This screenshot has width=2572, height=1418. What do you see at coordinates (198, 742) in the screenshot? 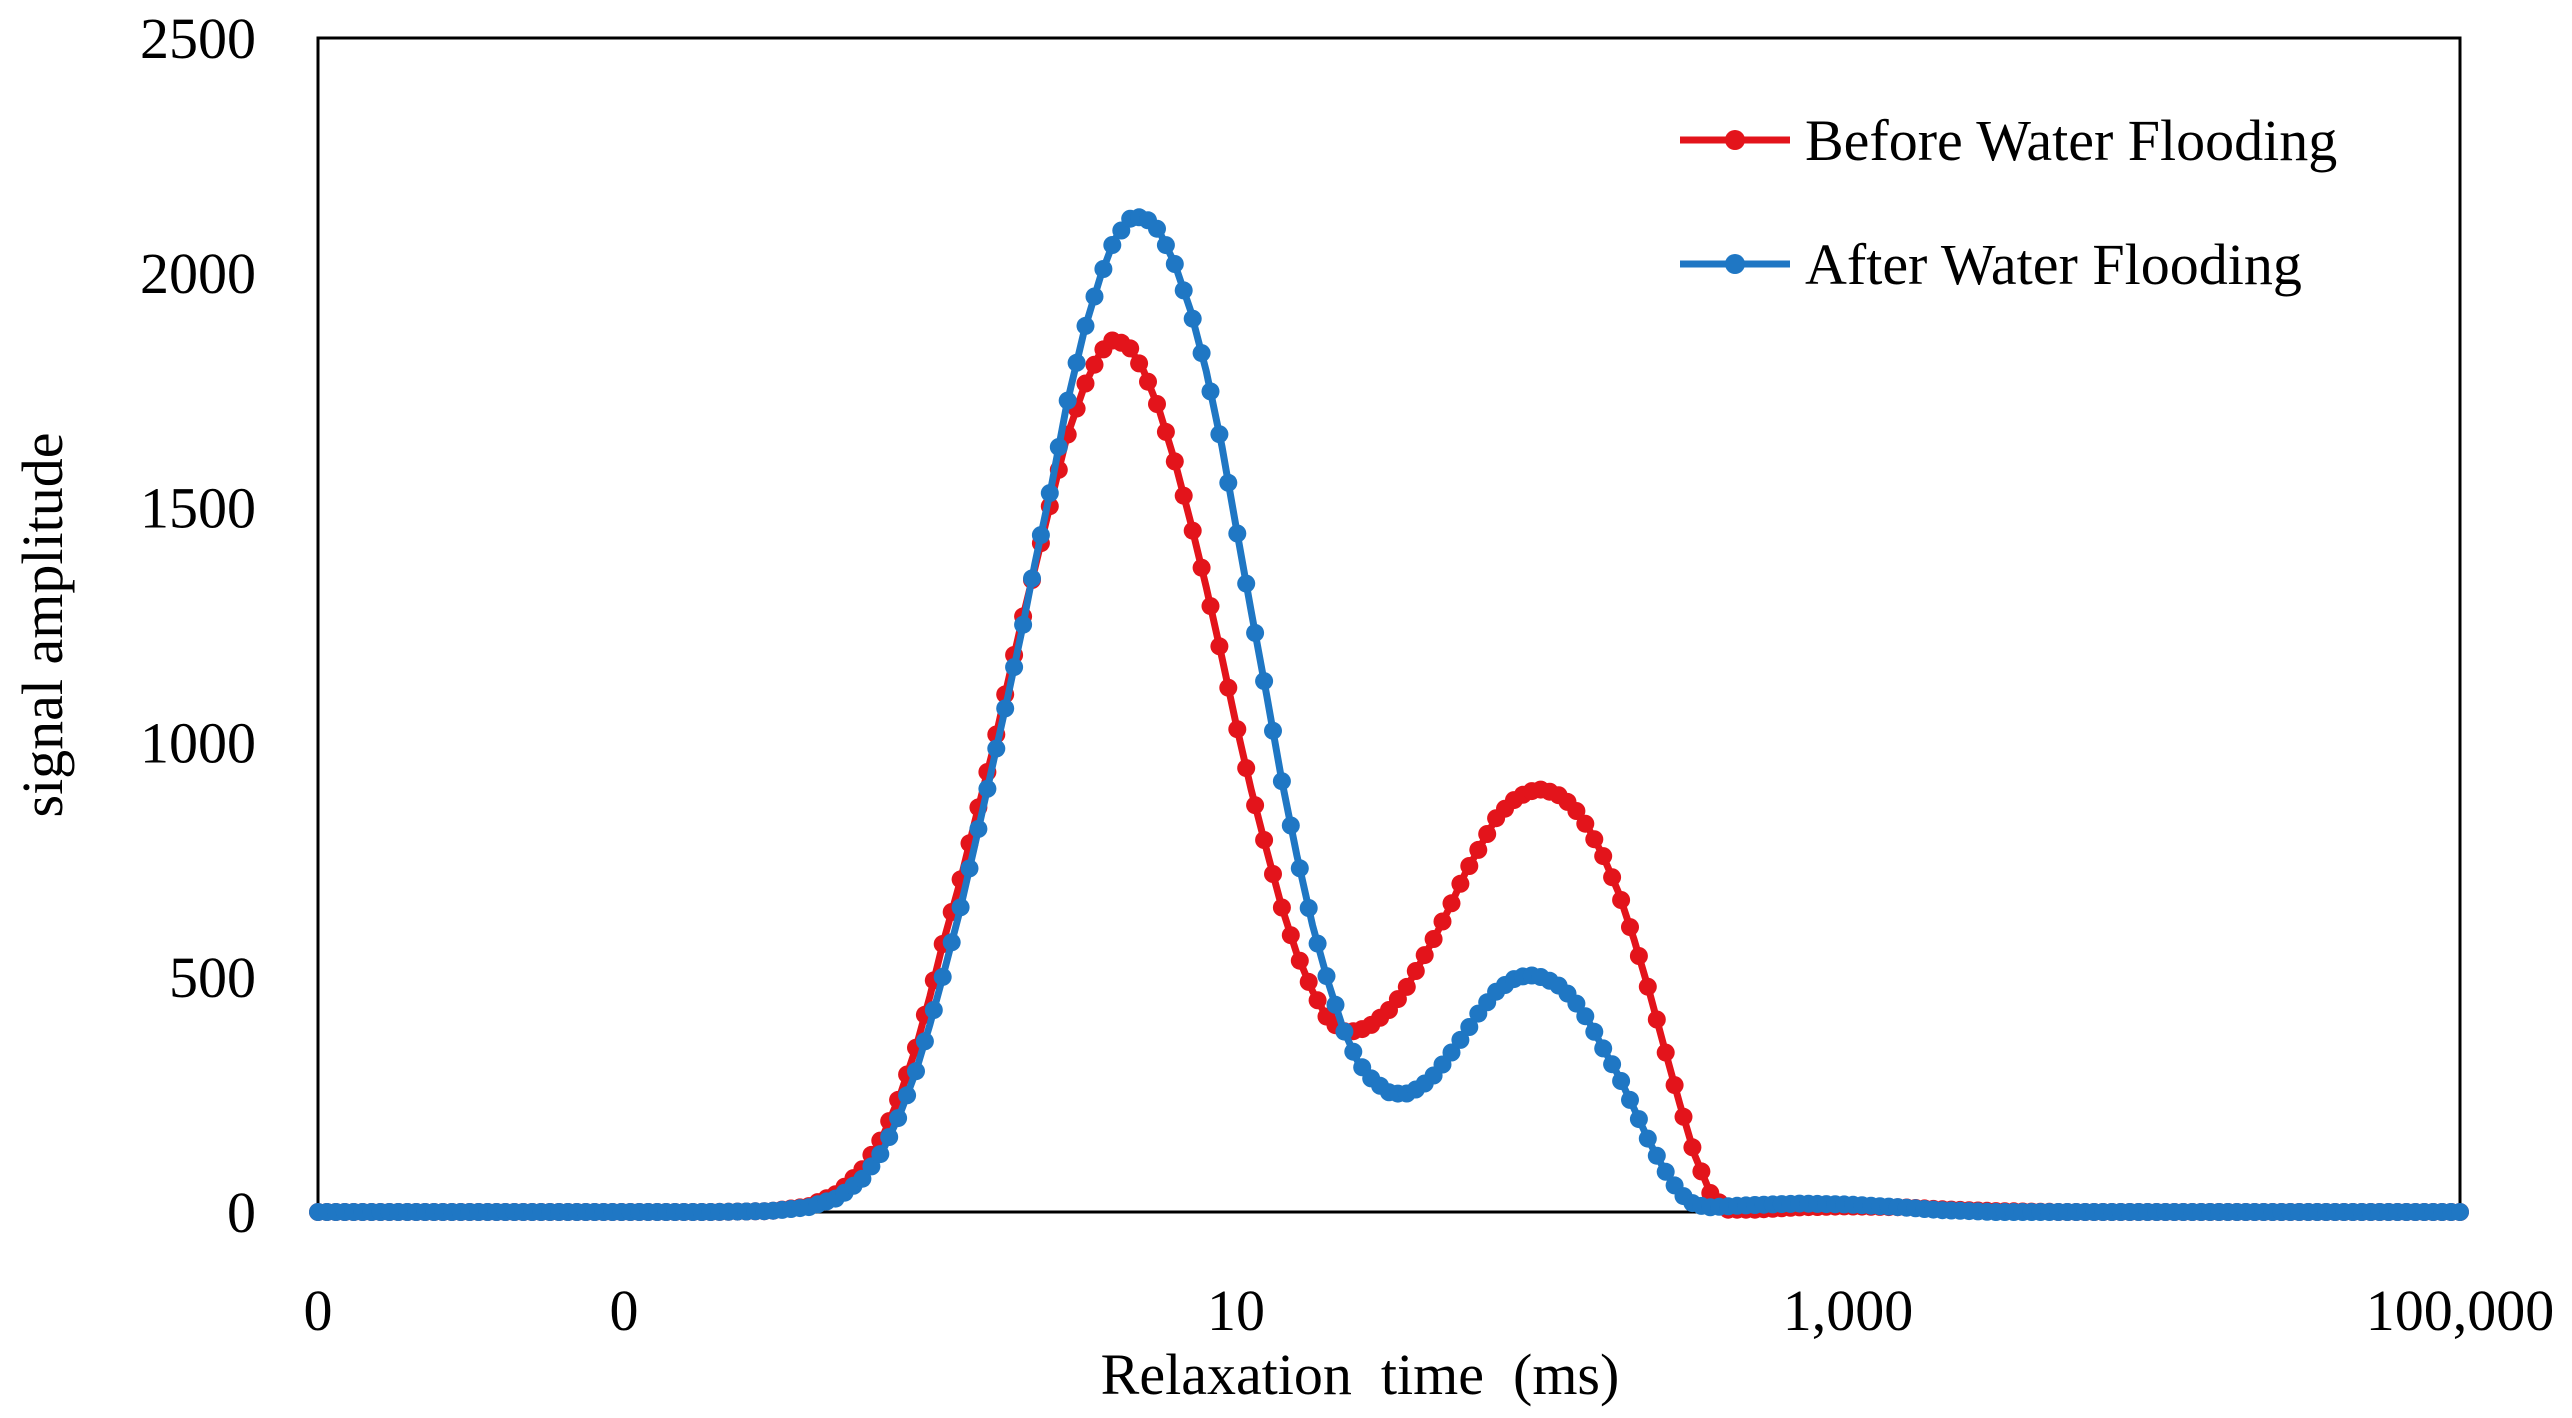
I see `y-tick-label: 1000` at bounding box center [198, 742].